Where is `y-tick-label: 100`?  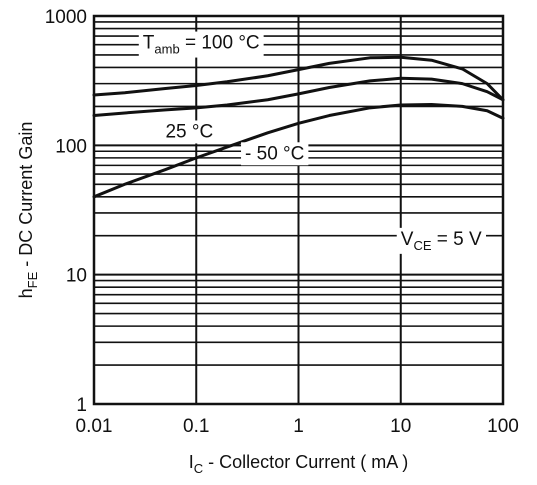 y-tick-label: 100 is located at coordinates (71, 146).